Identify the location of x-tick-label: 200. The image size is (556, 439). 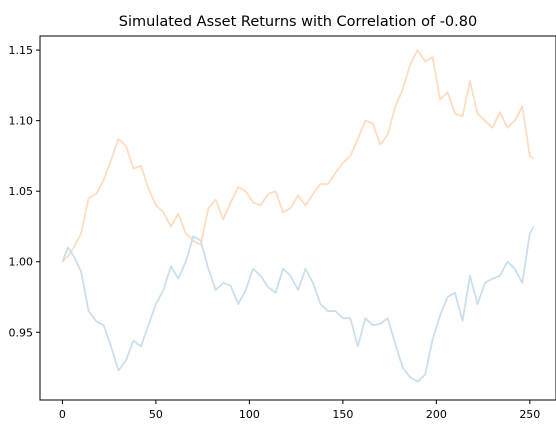
(436, 414).